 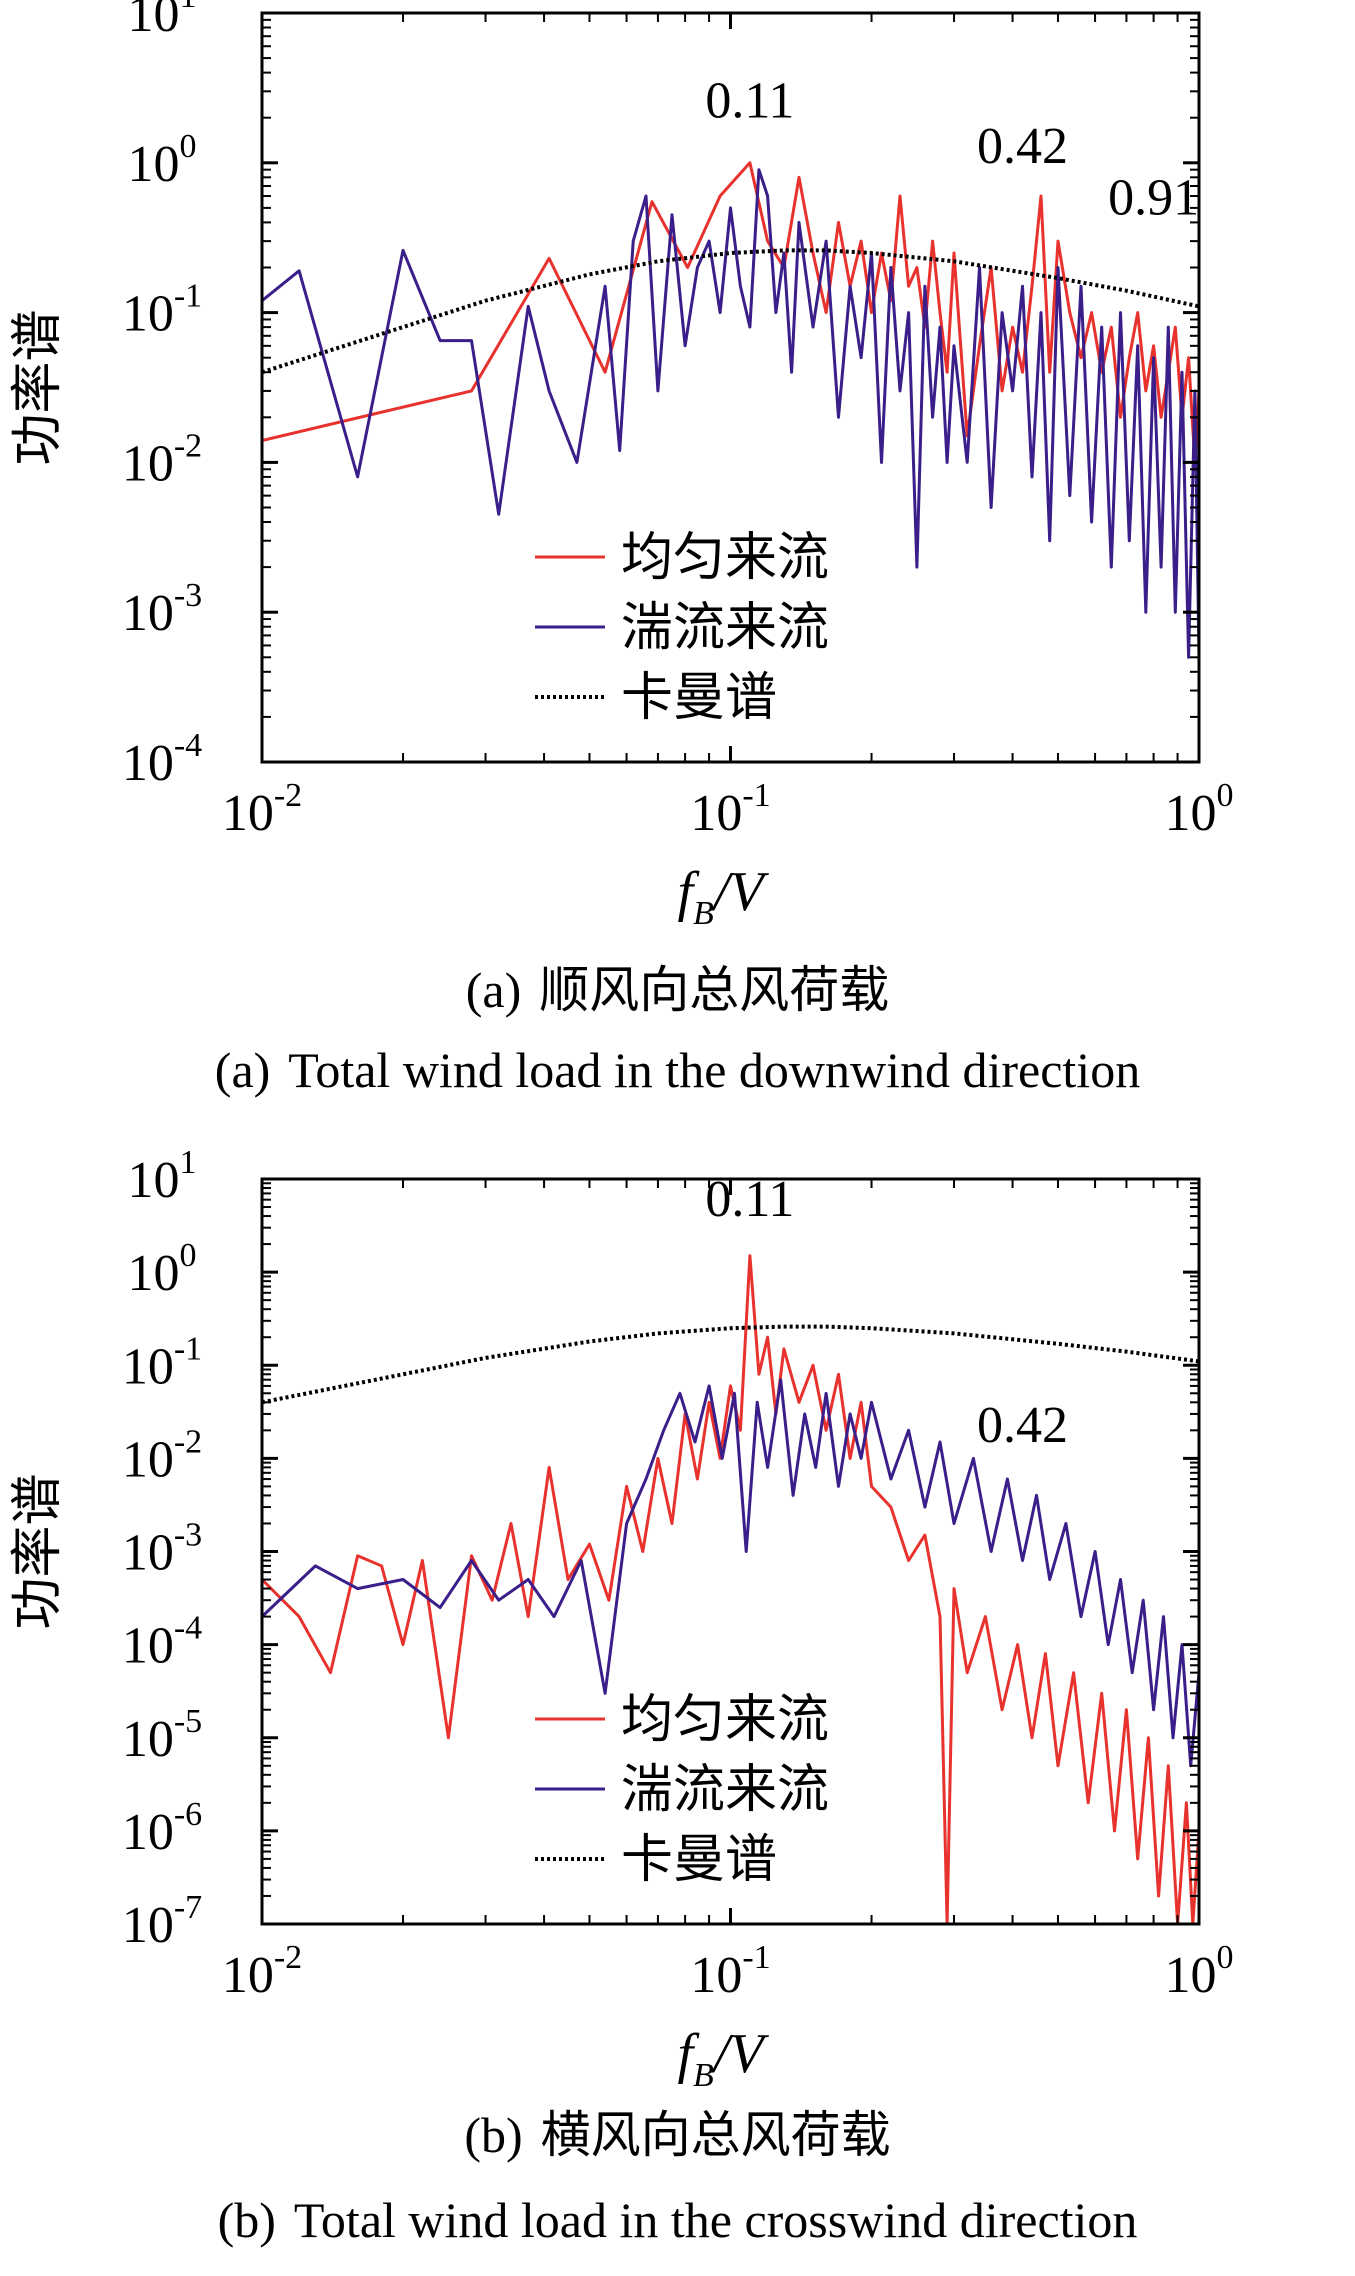 I want to click on caption-b-cn-label: (b), so click(x=493, y=2135).